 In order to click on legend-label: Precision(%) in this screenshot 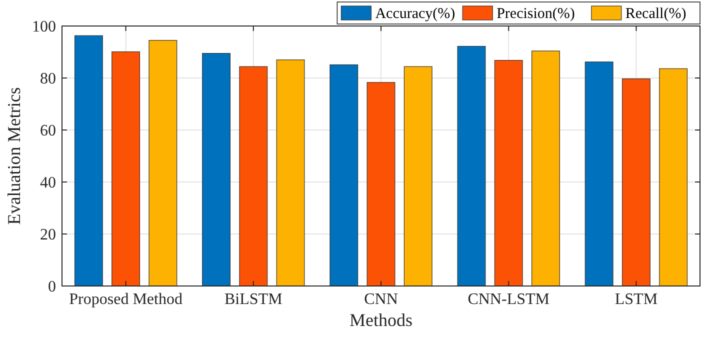, I will do `click(535, 14)`.